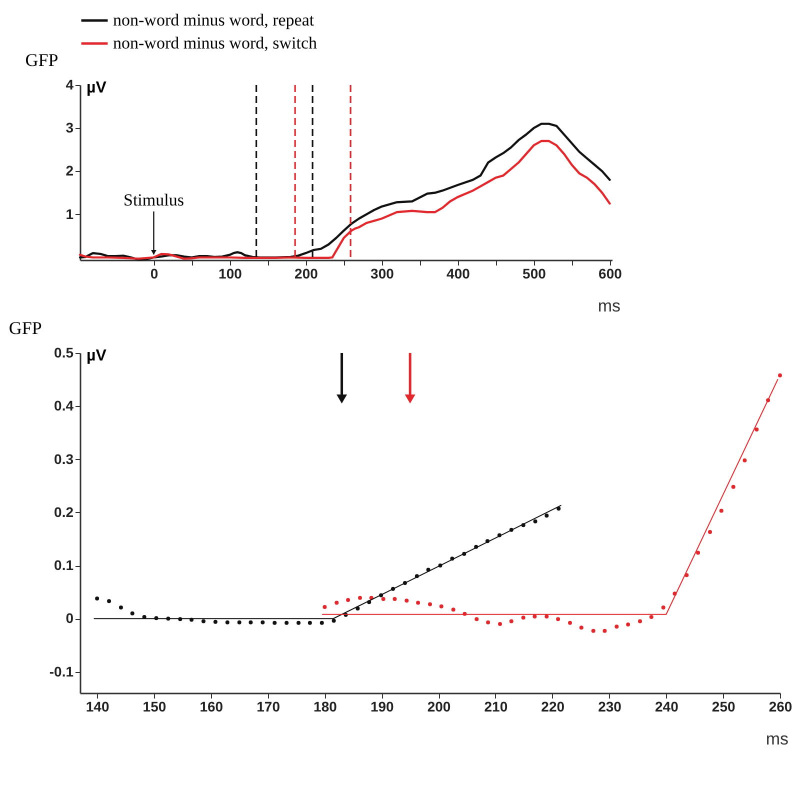 This screenshot has height=802, width=803. What do you see at coordinates (64, 512) in the screenshot?
I see `y-tick-label: 0.2` at bounding box center [64, 512].